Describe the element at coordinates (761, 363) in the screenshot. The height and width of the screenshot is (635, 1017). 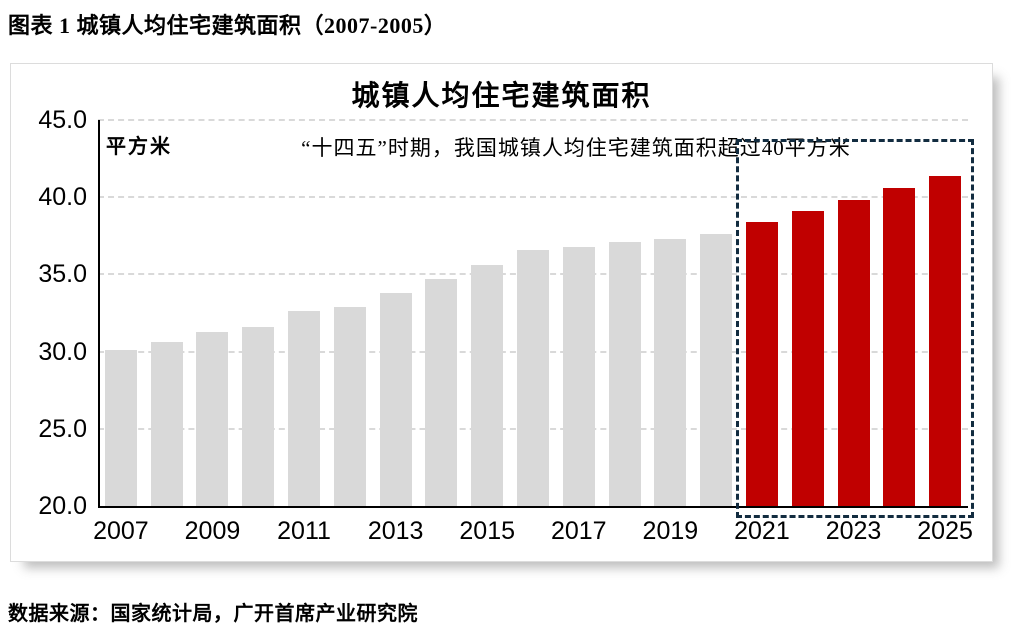
I see `bar-2021` at that location.